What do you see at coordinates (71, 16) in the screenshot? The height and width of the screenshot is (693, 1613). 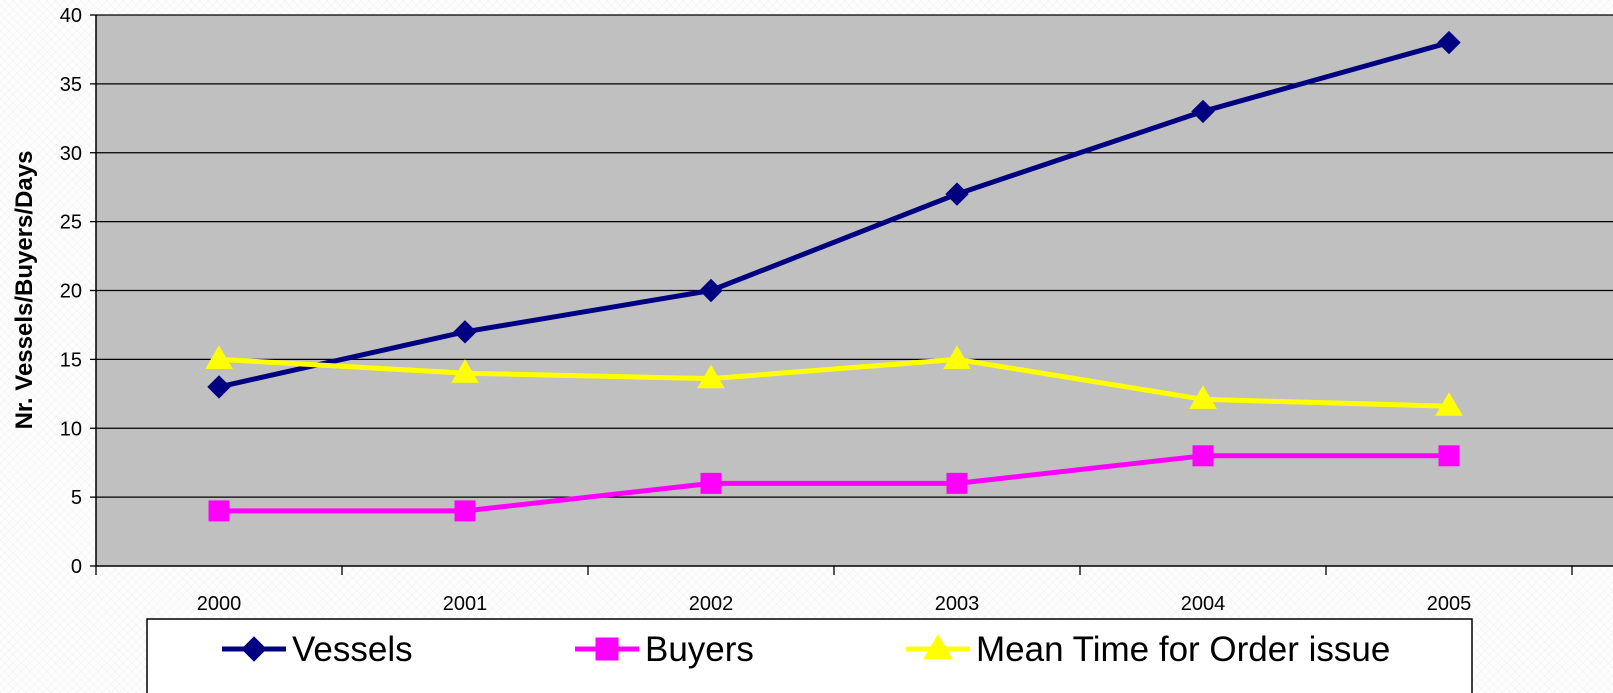 I see `y-tick-label-40: 40` at bounding box center [71, 16].